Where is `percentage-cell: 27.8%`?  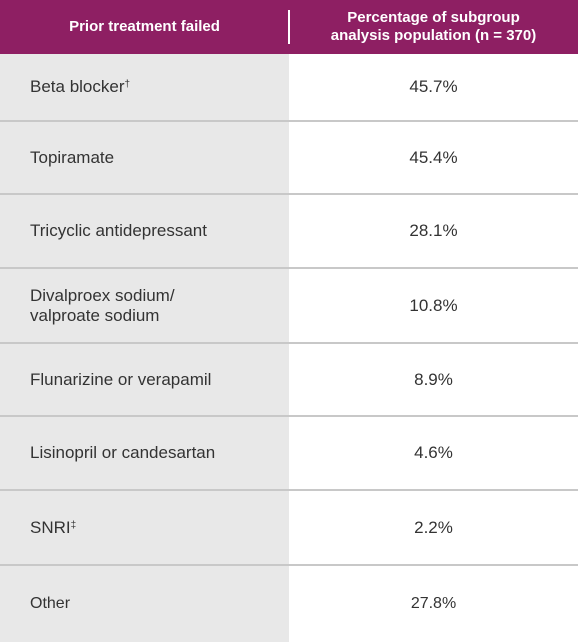
percentage-cell: 27.8% is located at coordinates (433, 604).